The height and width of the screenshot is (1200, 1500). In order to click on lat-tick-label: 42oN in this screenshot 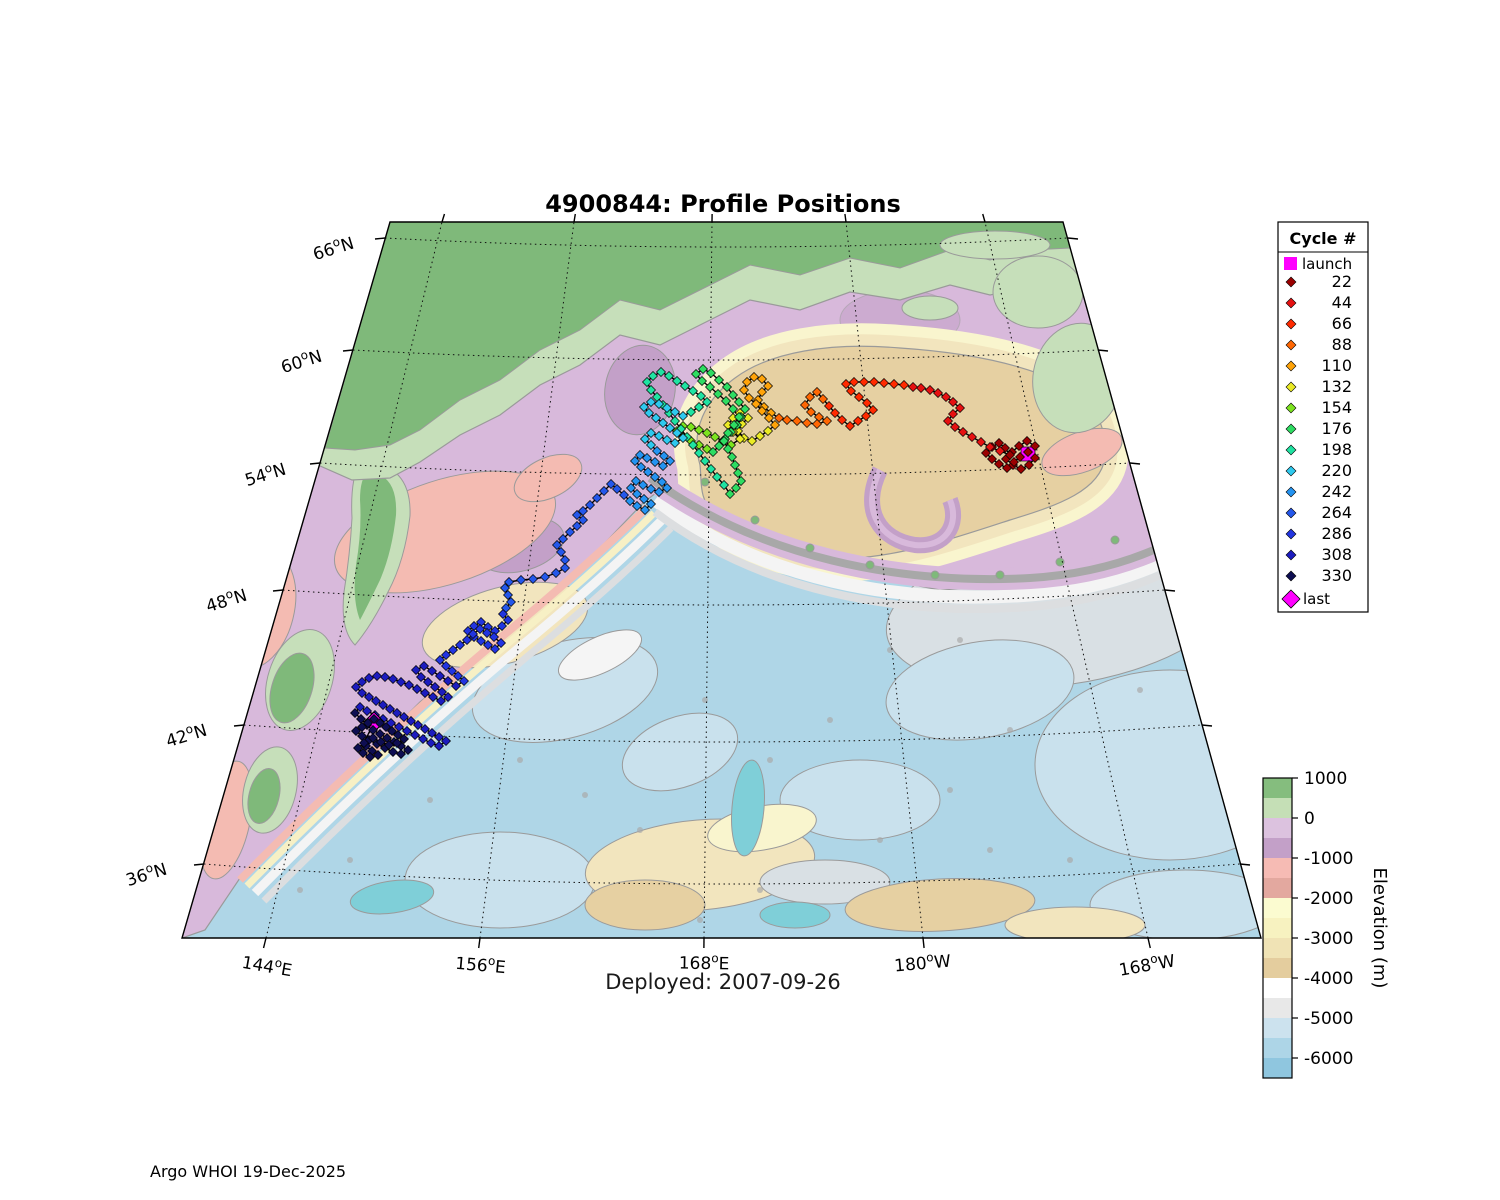, I will do `click(186, 735)`.